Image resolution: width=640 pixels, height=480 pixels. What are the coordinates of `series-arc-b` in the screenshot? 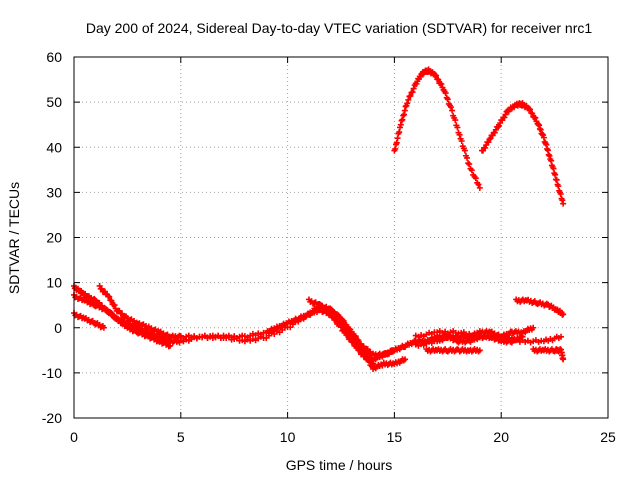 It's located at (122, 316).